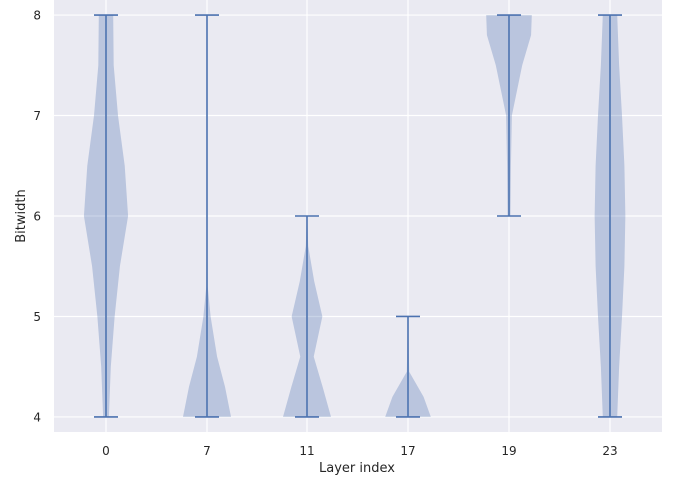 The image size is (679, 485). Describe the element at coordinates (207, 451) in the screenshot. I see `x-tick-label: 7` at that location.